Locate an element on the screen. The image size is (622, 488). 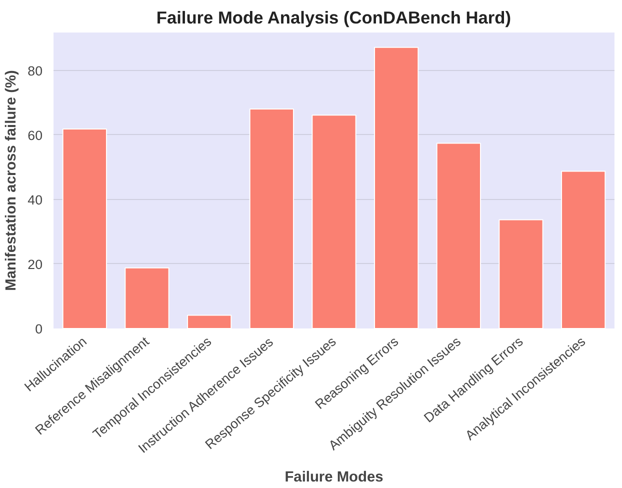
y-tick-label: 60 is located at coordinates (35, 135).